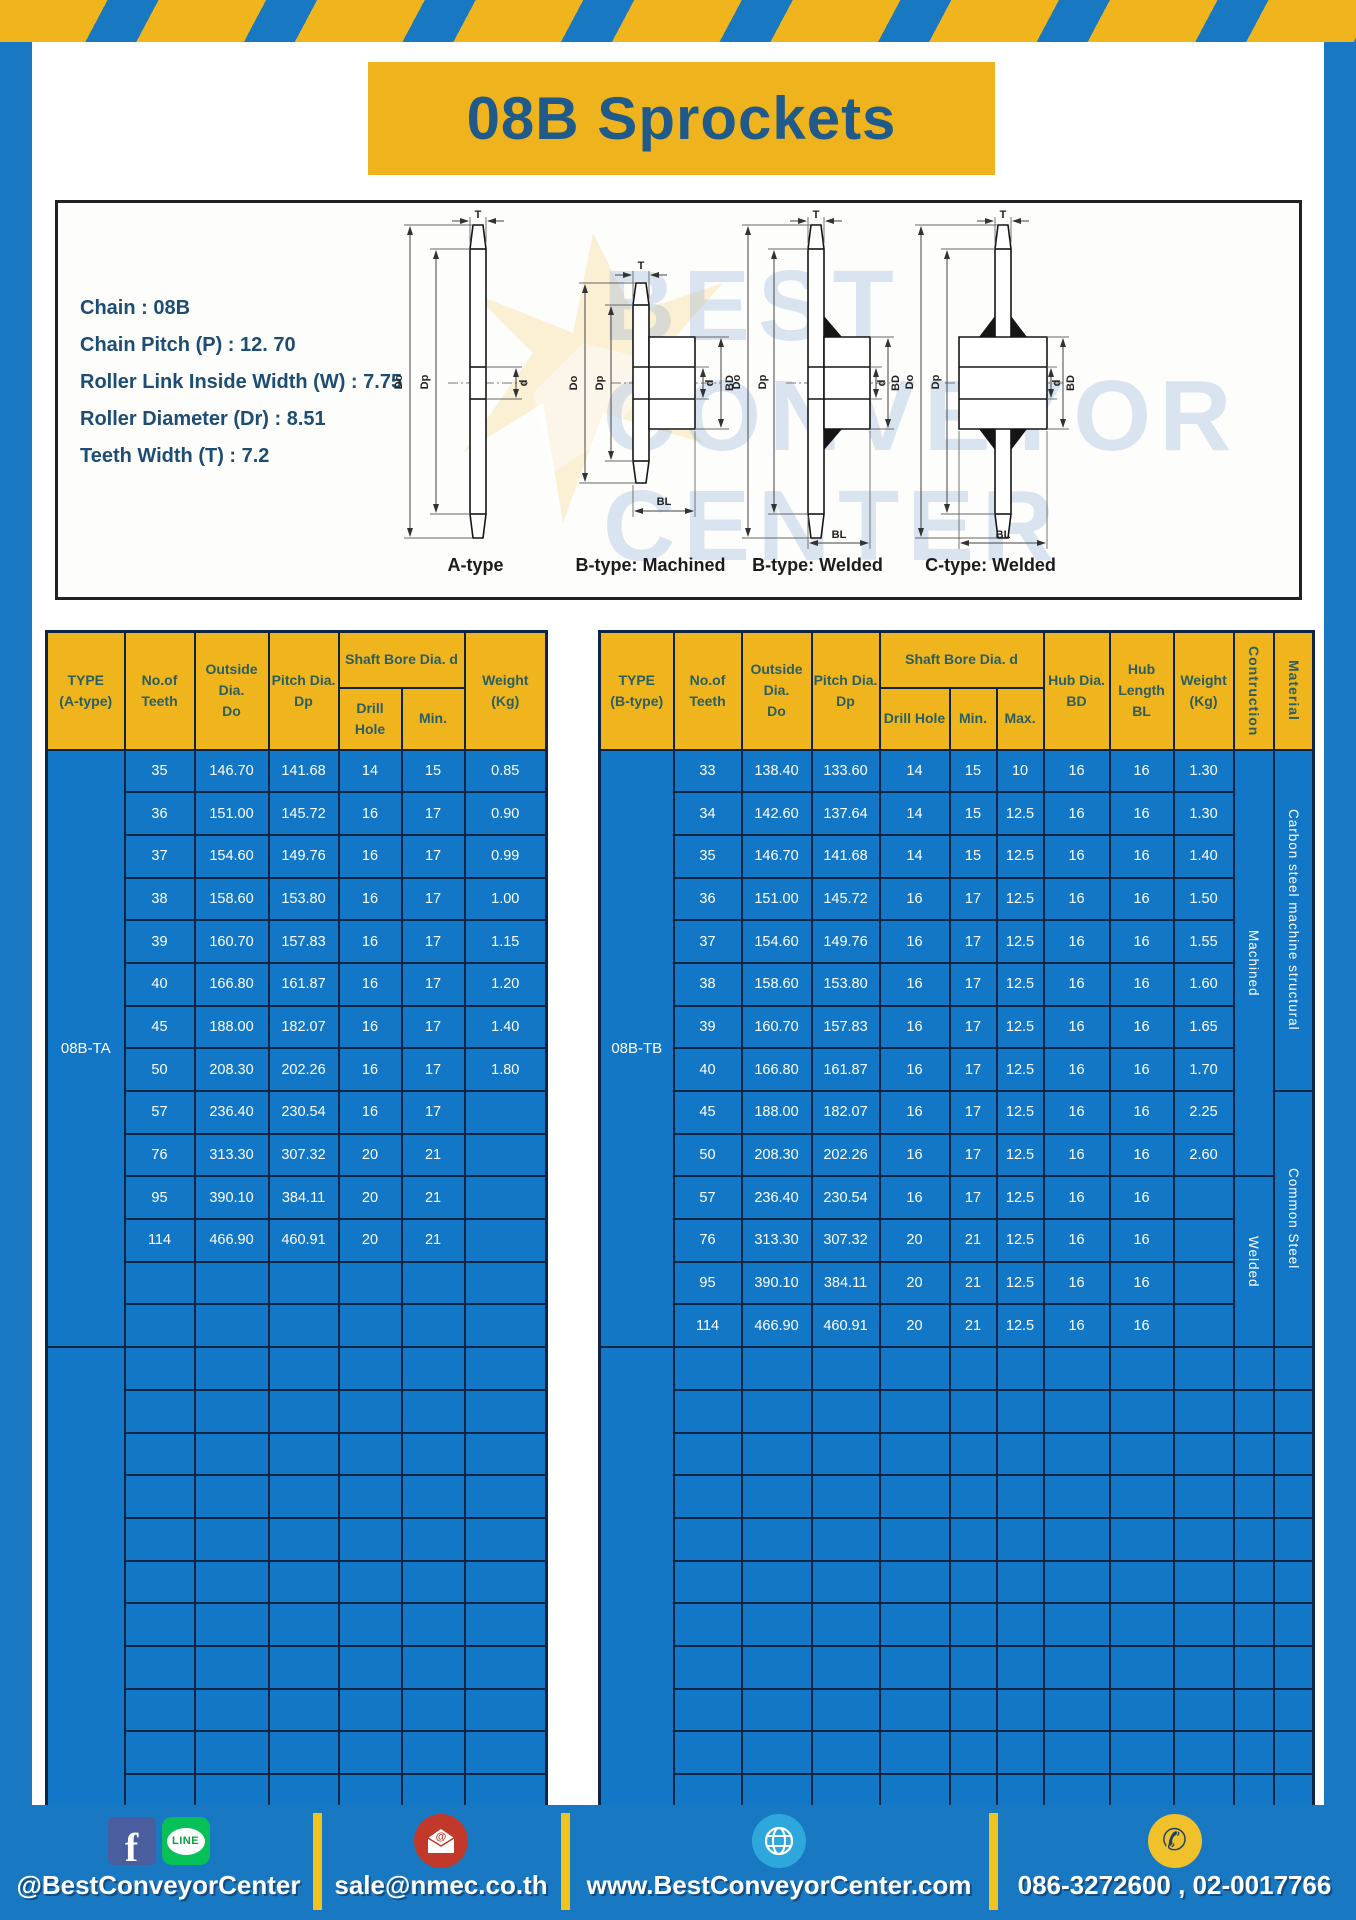  Describe the element at coordinates (707, 771) in the screenshot. I see `table-cell: 33` at that location.